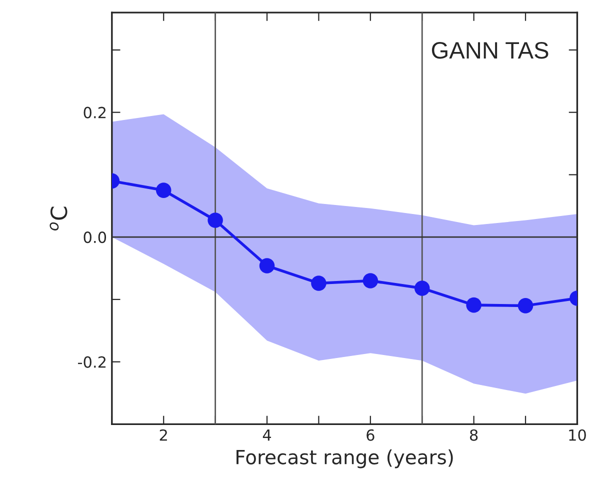  I want to click on y-axis-title: $^{o}$C, so click(59, 218).